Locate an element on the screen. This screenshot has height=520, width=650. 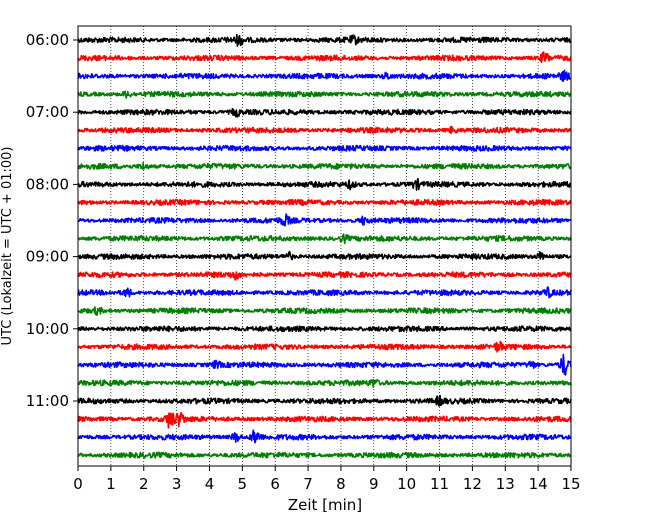
y-tick-label: 10:00 is located at coordinates (47, 329).